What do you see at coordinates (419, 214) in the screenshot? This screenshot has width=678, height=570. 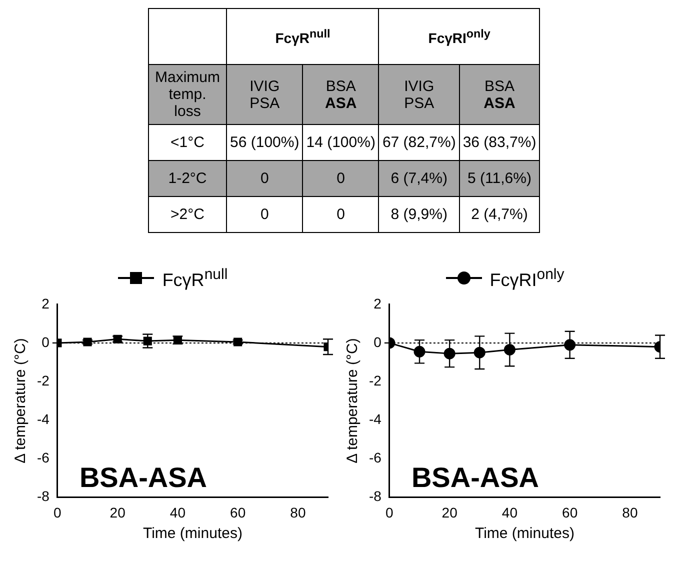 I see `text: 8 (9,9%)` at bounding box center [419, 214].